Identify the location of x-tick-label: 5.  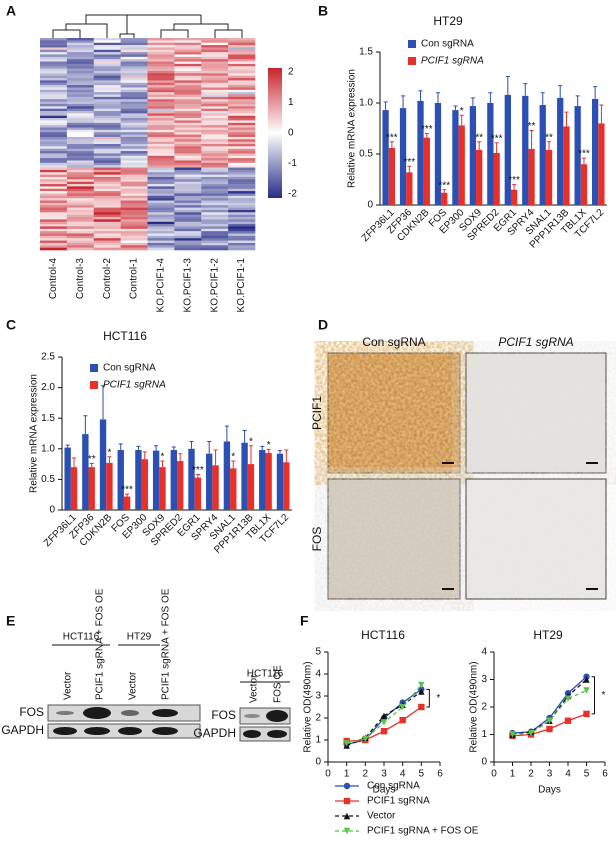
(422, 774).